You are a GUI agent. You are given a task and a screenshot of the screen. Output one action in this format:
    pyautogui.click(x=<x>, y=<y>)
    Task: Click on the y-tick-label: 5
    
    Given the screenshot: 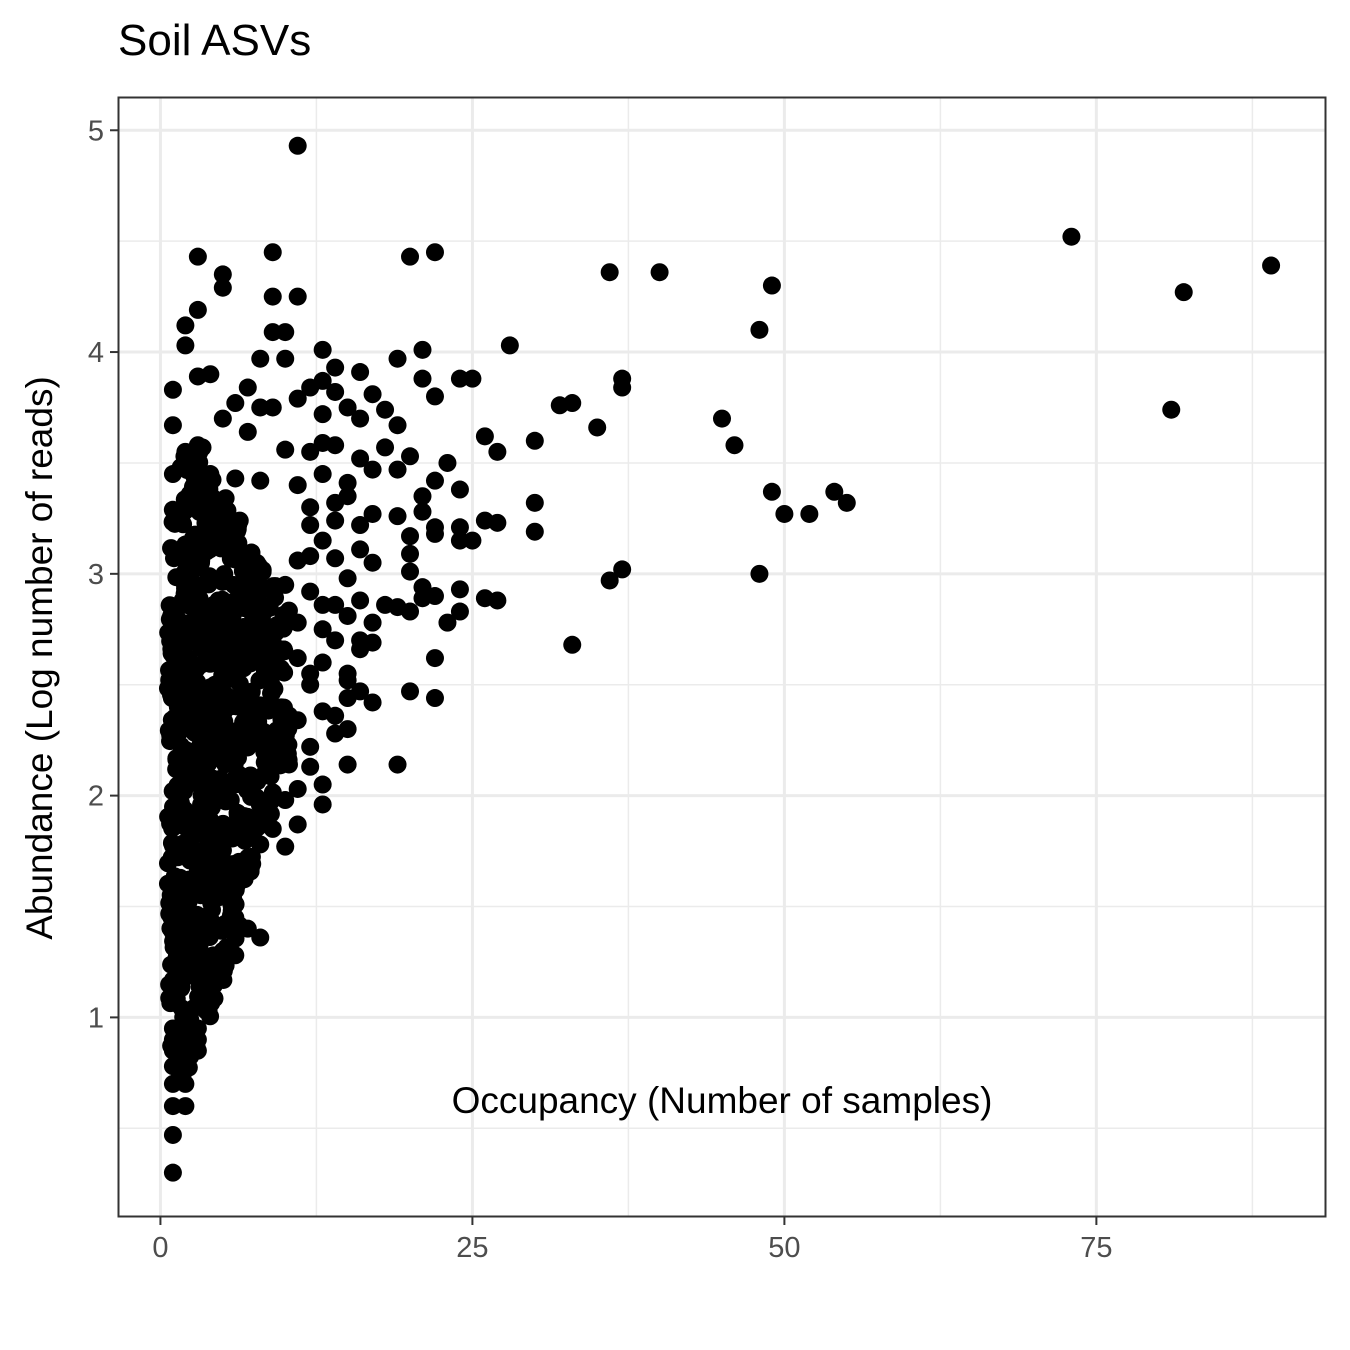 What is the action you would take?
    pyautogui.click(x=96, y=131)
    